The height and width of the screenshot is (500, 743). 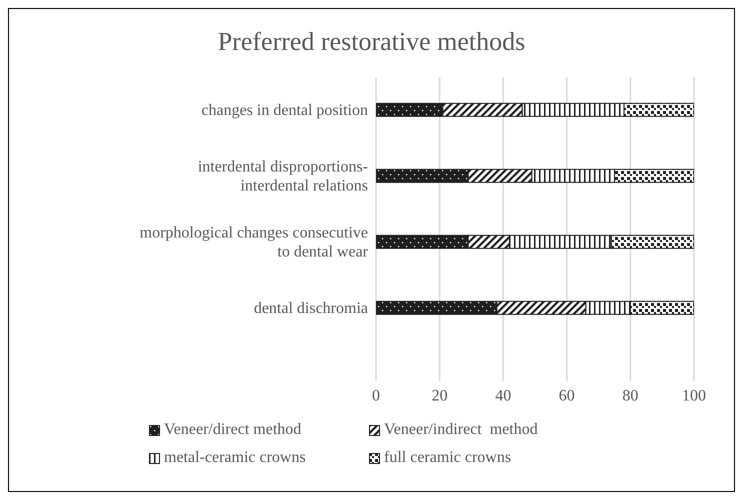 I want to click on legend-label: Veneer/indirect method, so click(x=461, y=430).